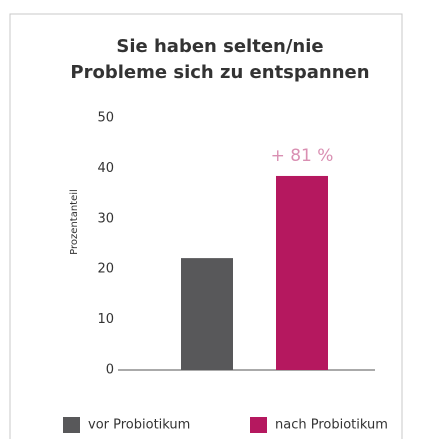  Describe the element at coordinates (74, 222) in the screenshot. I see `y-axis-label: Prozentanteil` at that location.